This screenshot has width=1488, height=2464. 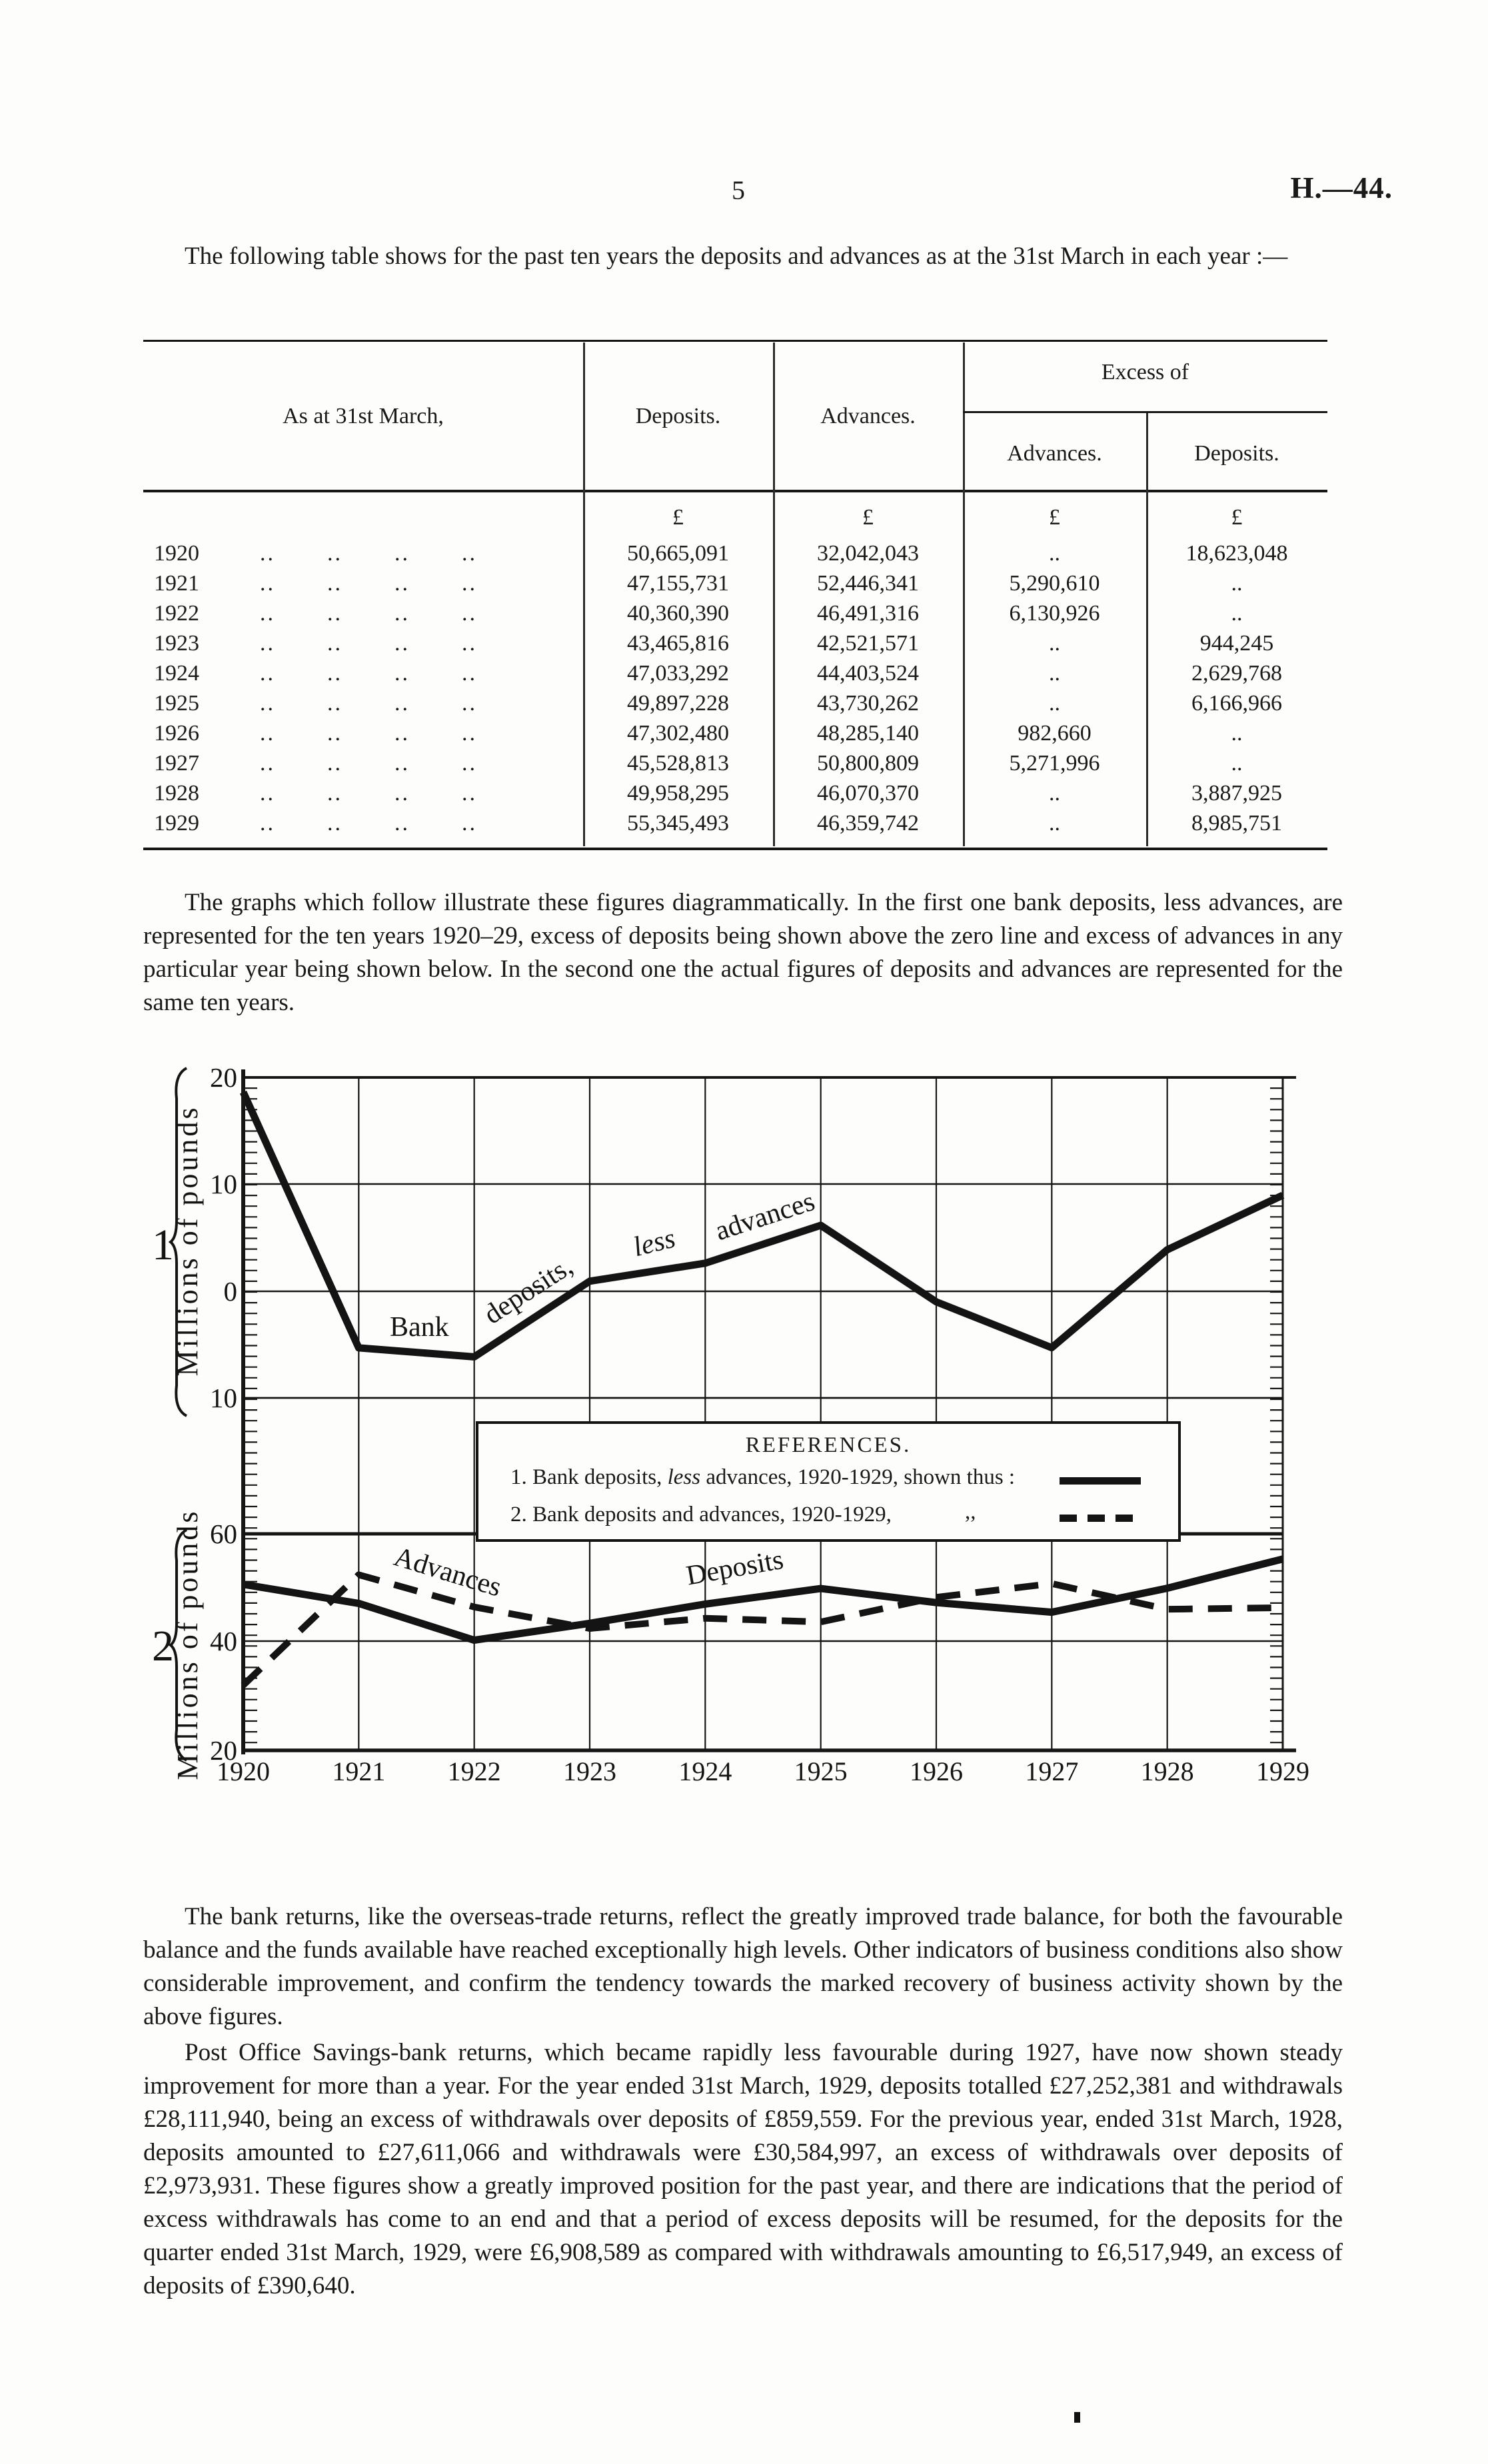 I want to click on legend-item-1-text: advances, 1920-1929, shown thus :, so click(x=858, y=1477).